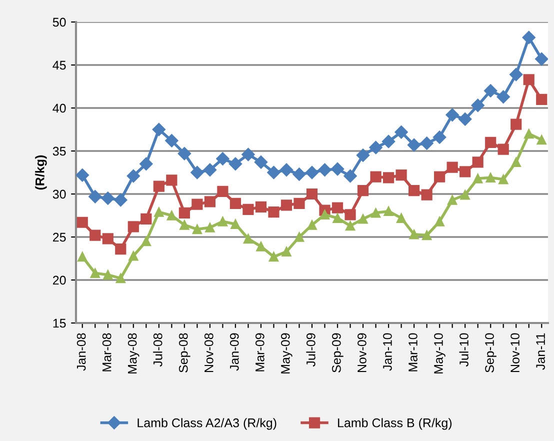 The height and width of the screenshot is (441, 554). What do you see at coordinates (59, 194) in the screenshot?
I see `y-tick-label: 30` at bounding box center [59, 194].